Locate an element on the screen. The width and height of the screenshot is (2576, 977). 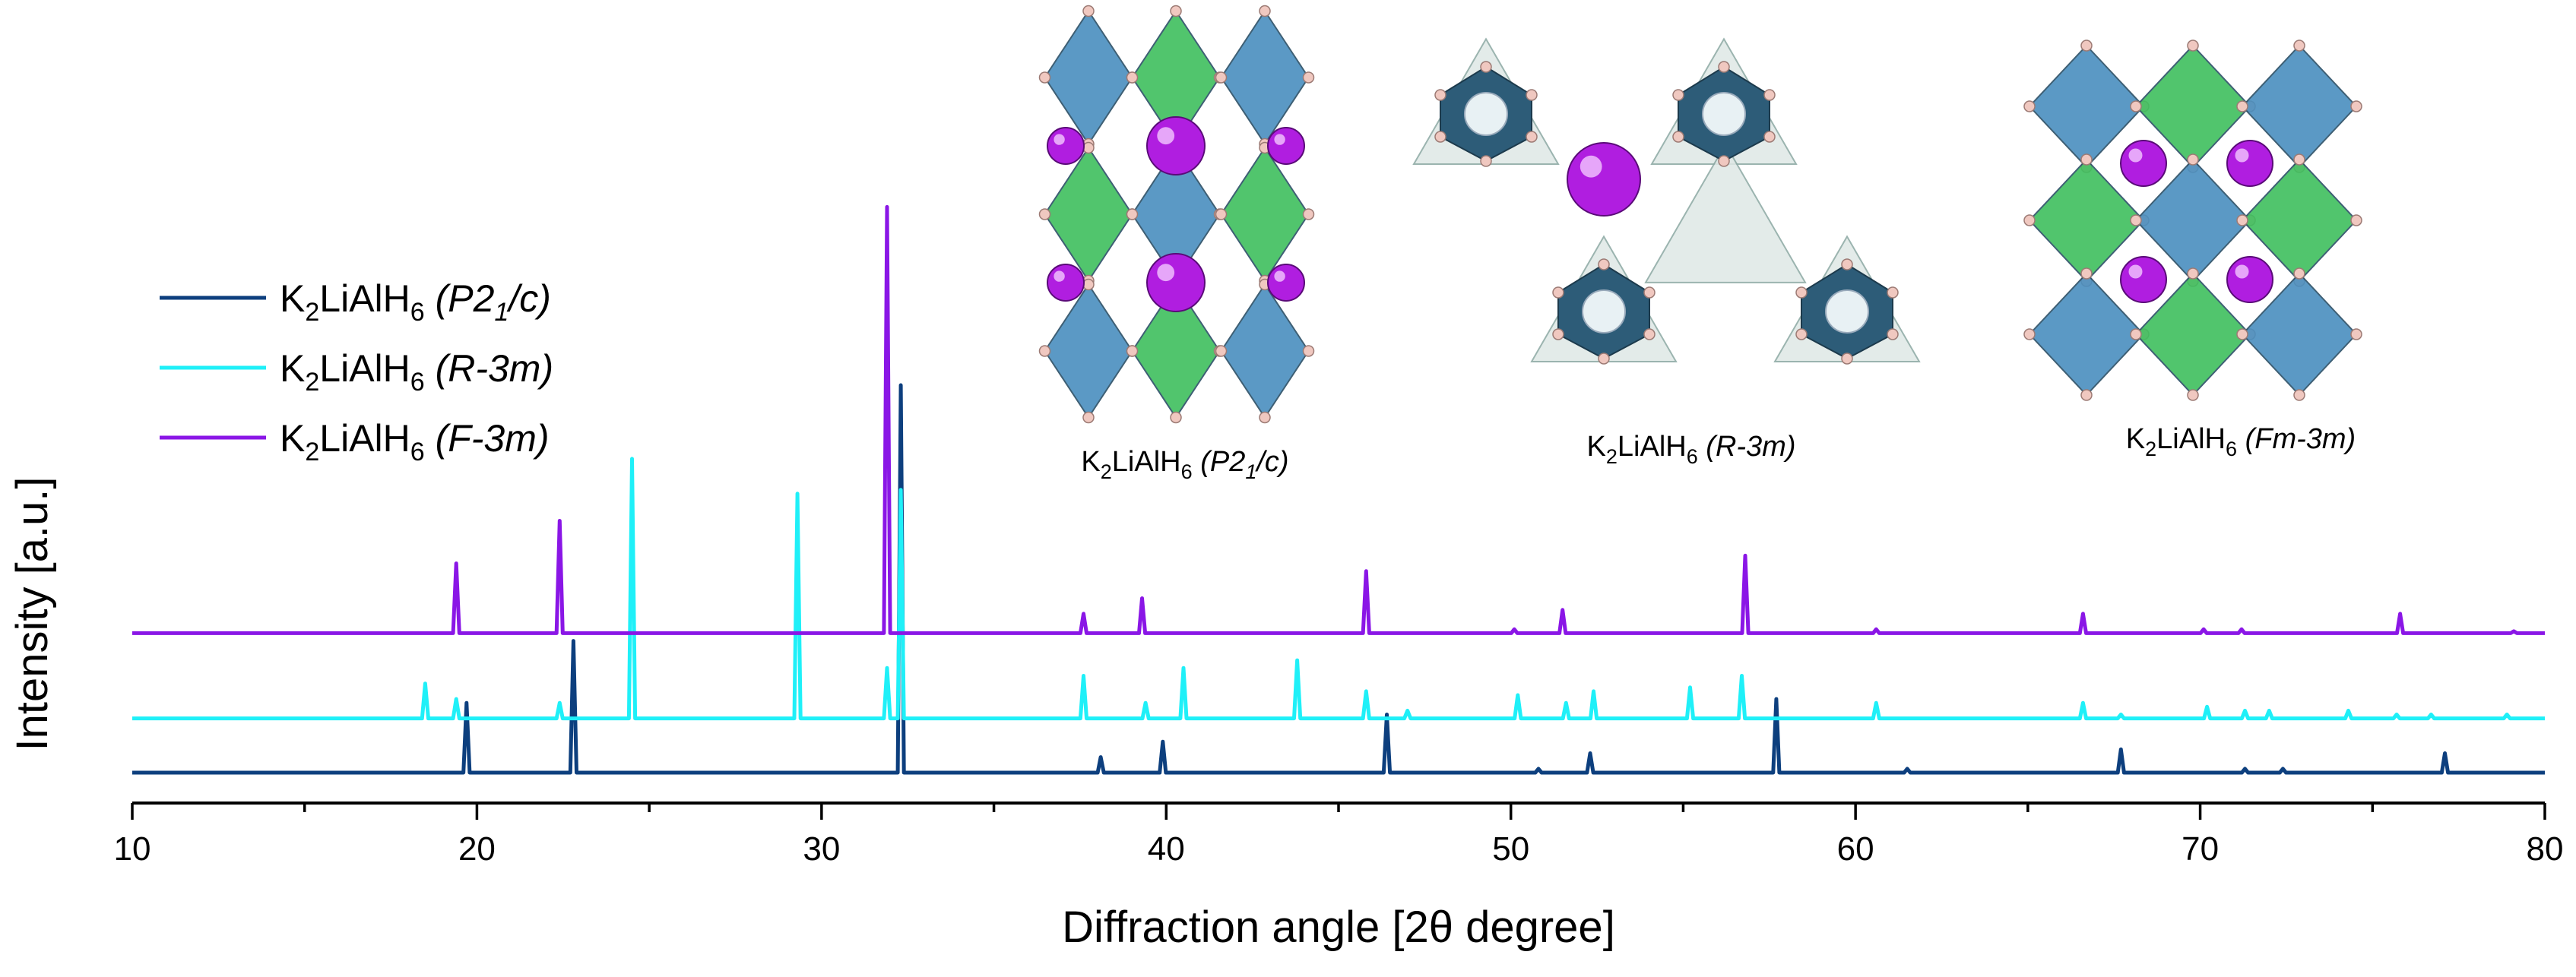
svg-text: K2LiAlH6 (R-3m) is located at coordinates (1692, 449).